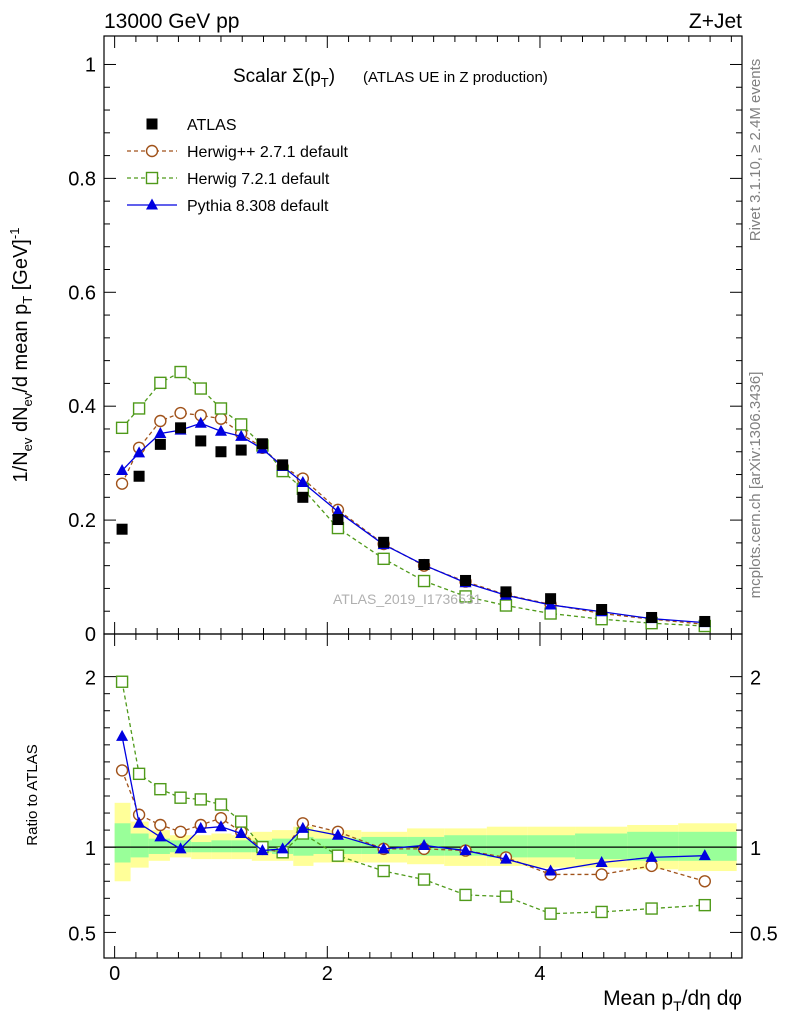  I want to click on ratio-y-tick-label: 2, so click(90, 679).